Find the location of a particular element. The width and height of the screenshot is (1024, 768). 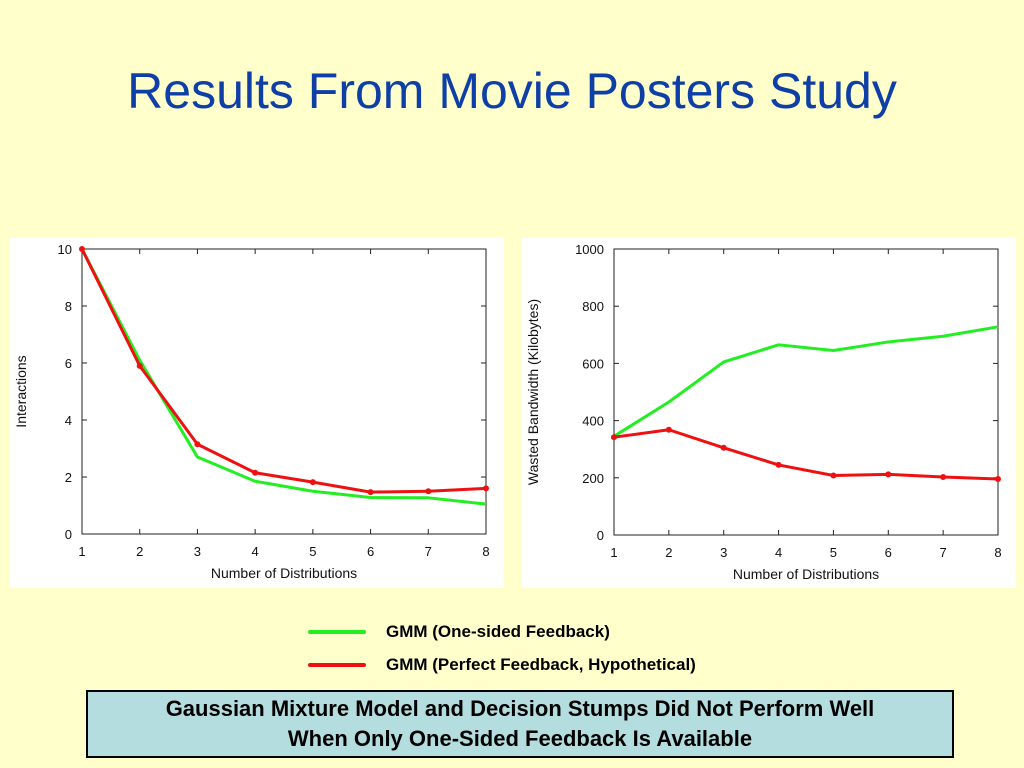

legend-item-one-sided: GMM (One-sided Feedback) is located at coordinates (459, 632).